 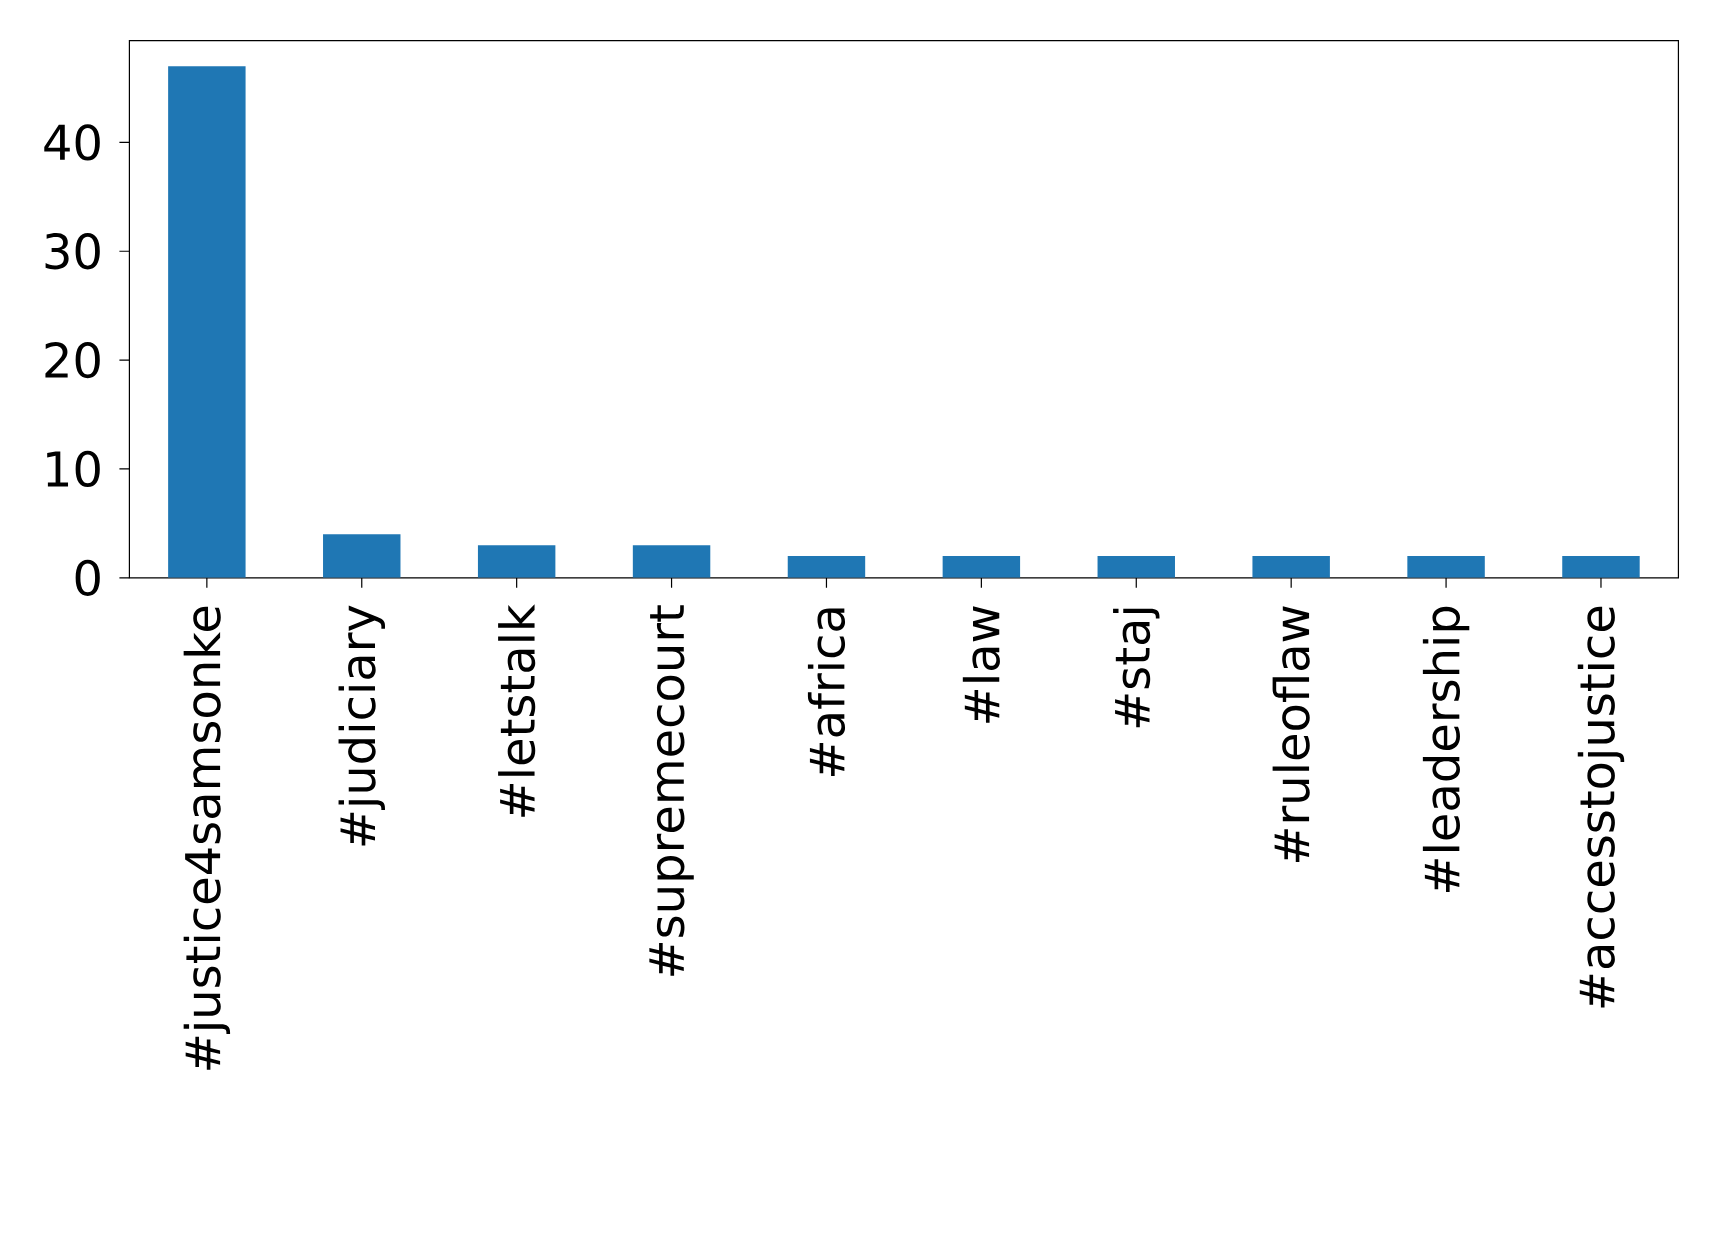 What do you see at coordinates (87, 577) in the screenshot?
I see `y-tick-label: 0` at bounding box center [87, 577].